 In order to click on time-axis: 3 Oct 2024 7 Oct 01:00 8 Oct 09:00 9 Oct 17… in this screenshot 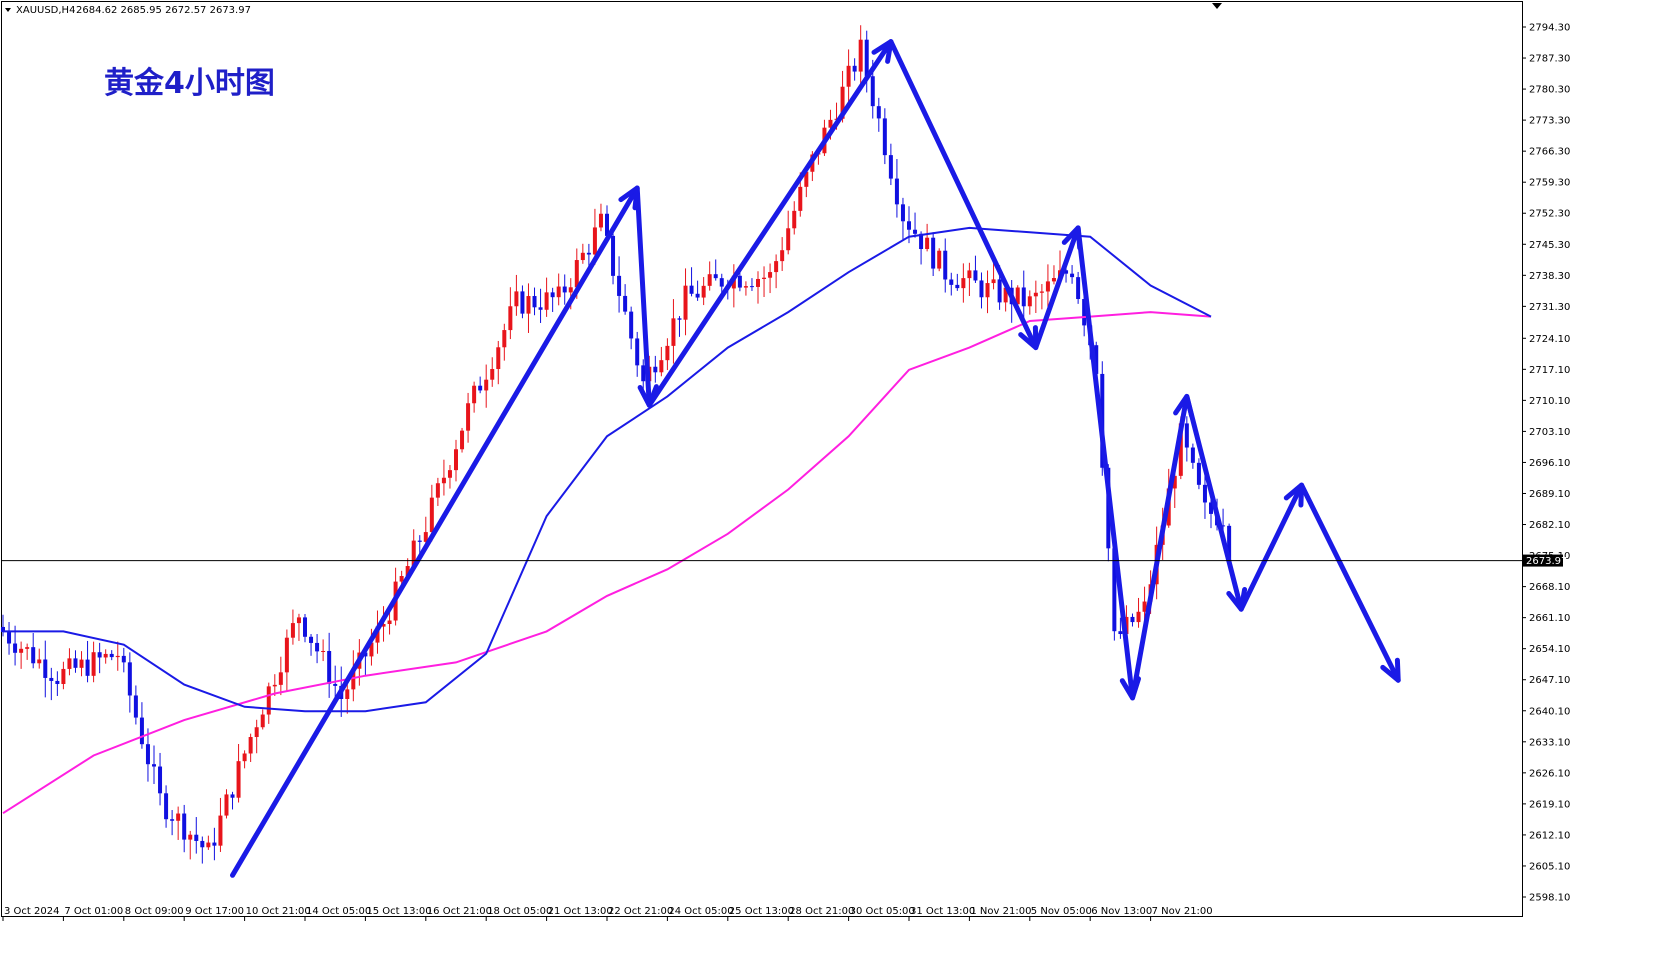, I will do `click(607, 913)`.